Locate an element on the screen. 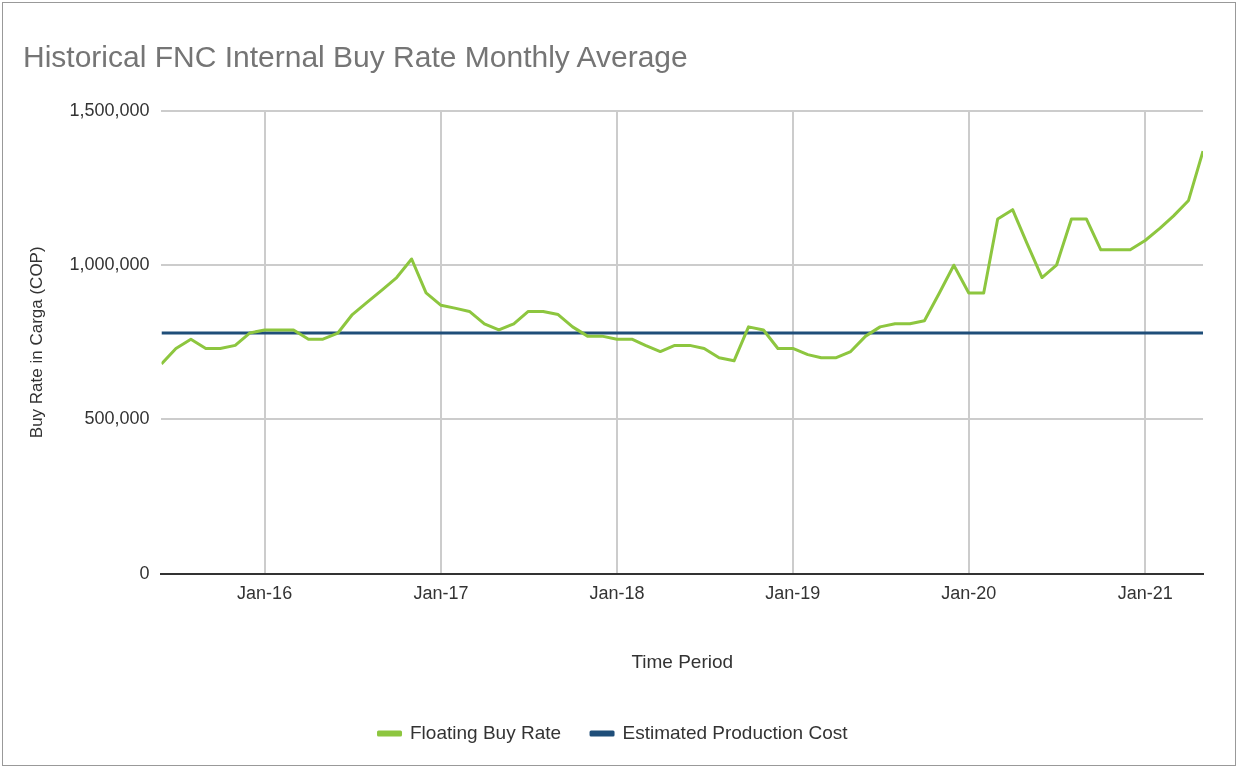 Image resolution: width=1240 pixels, height=770 pixels. x-tick-label: Jan-16 is located at coordinates (265, 593).